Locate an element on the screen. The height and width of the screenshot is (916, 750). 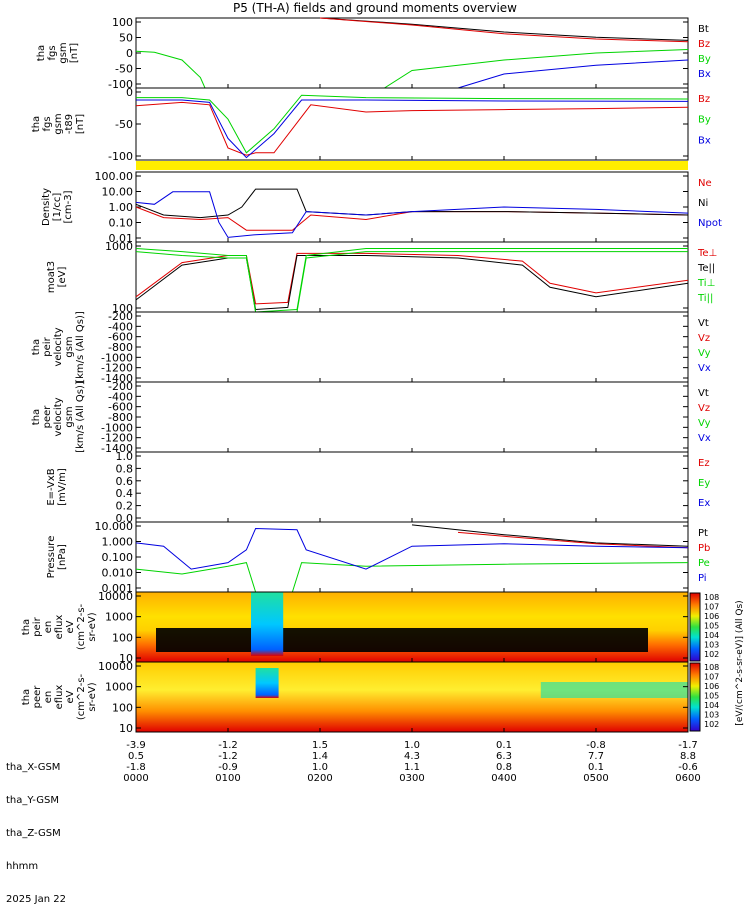
y-axis-label: [1/cc] is located at coordinates (57, 207).